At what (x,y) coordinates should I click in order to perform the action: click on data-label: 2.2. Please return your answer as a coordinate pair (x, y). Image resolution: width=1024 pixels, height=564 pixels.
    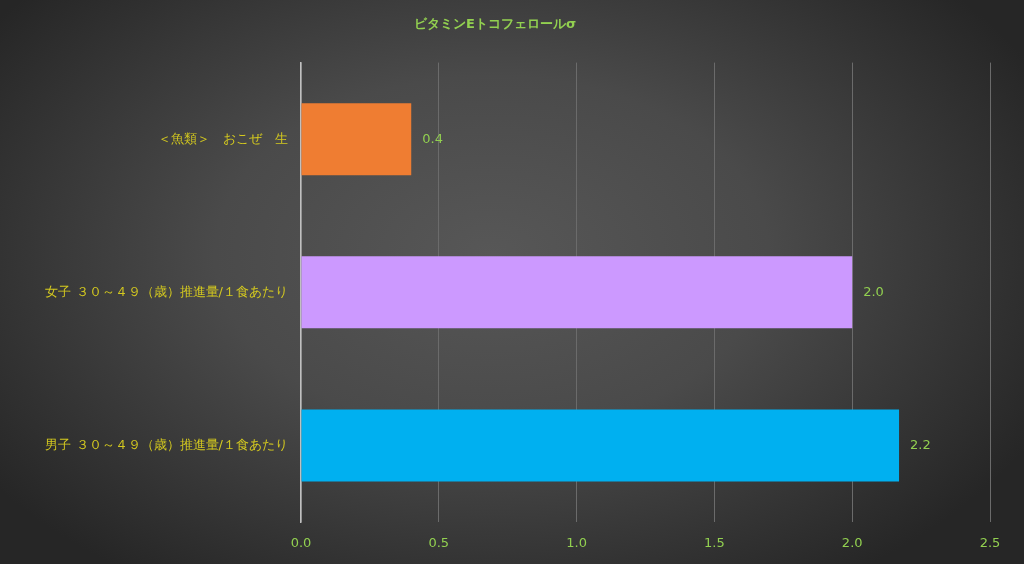
    Looking at the image, I should click on (920, 444).